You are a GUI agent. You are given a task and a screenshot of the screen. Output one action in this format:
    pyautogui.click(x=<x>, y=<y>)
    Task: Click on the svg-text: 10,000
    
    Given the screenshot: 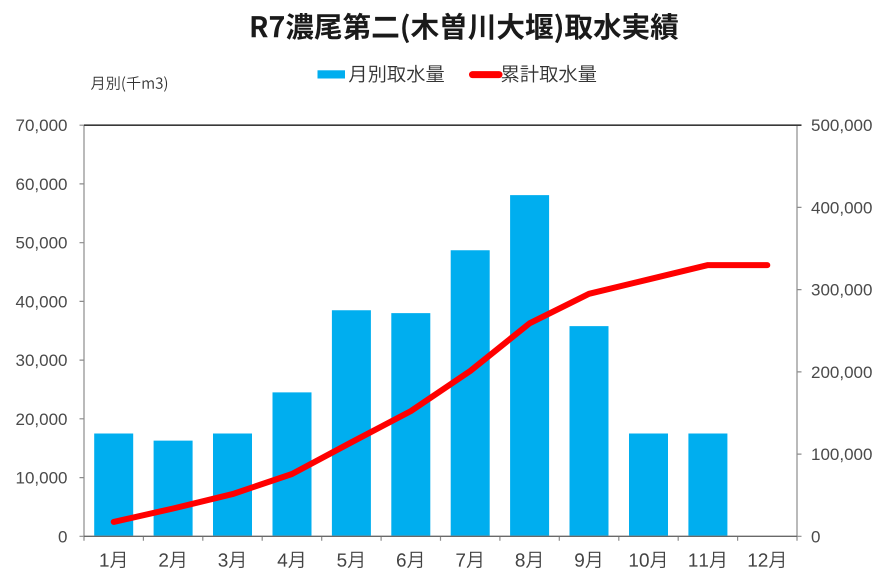 What is the action you would take?
    pyautogui.click(x=42, y=478)
    